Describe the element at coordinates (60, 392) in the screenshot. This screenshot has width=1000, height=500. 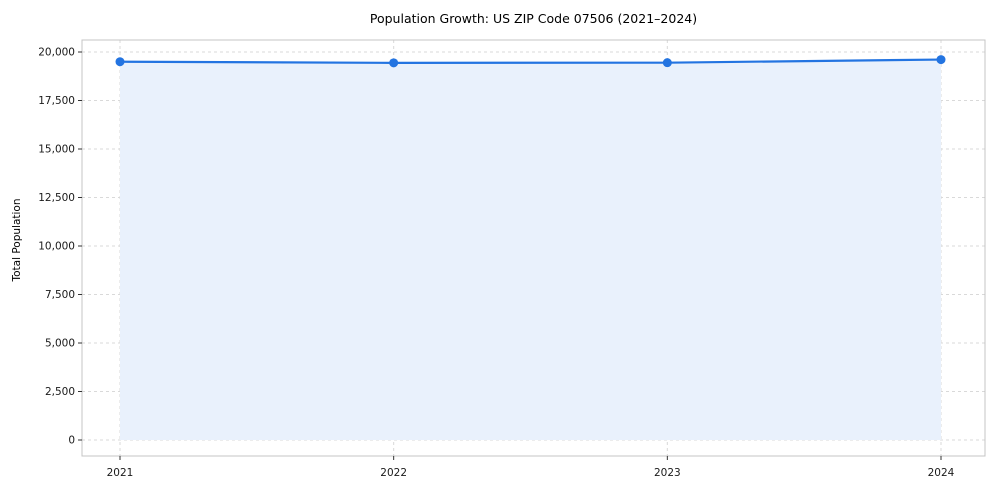
I see `y-tick-label: 2,500` at that location.